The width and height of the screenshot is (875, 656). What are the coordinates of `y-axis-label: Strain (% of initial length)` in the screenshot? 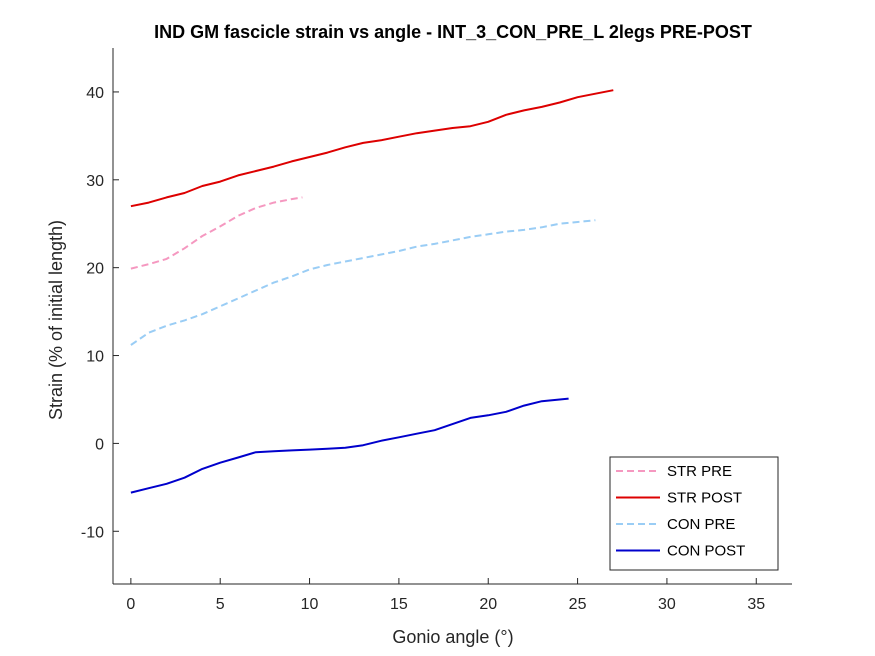 It's located at (56, 320).